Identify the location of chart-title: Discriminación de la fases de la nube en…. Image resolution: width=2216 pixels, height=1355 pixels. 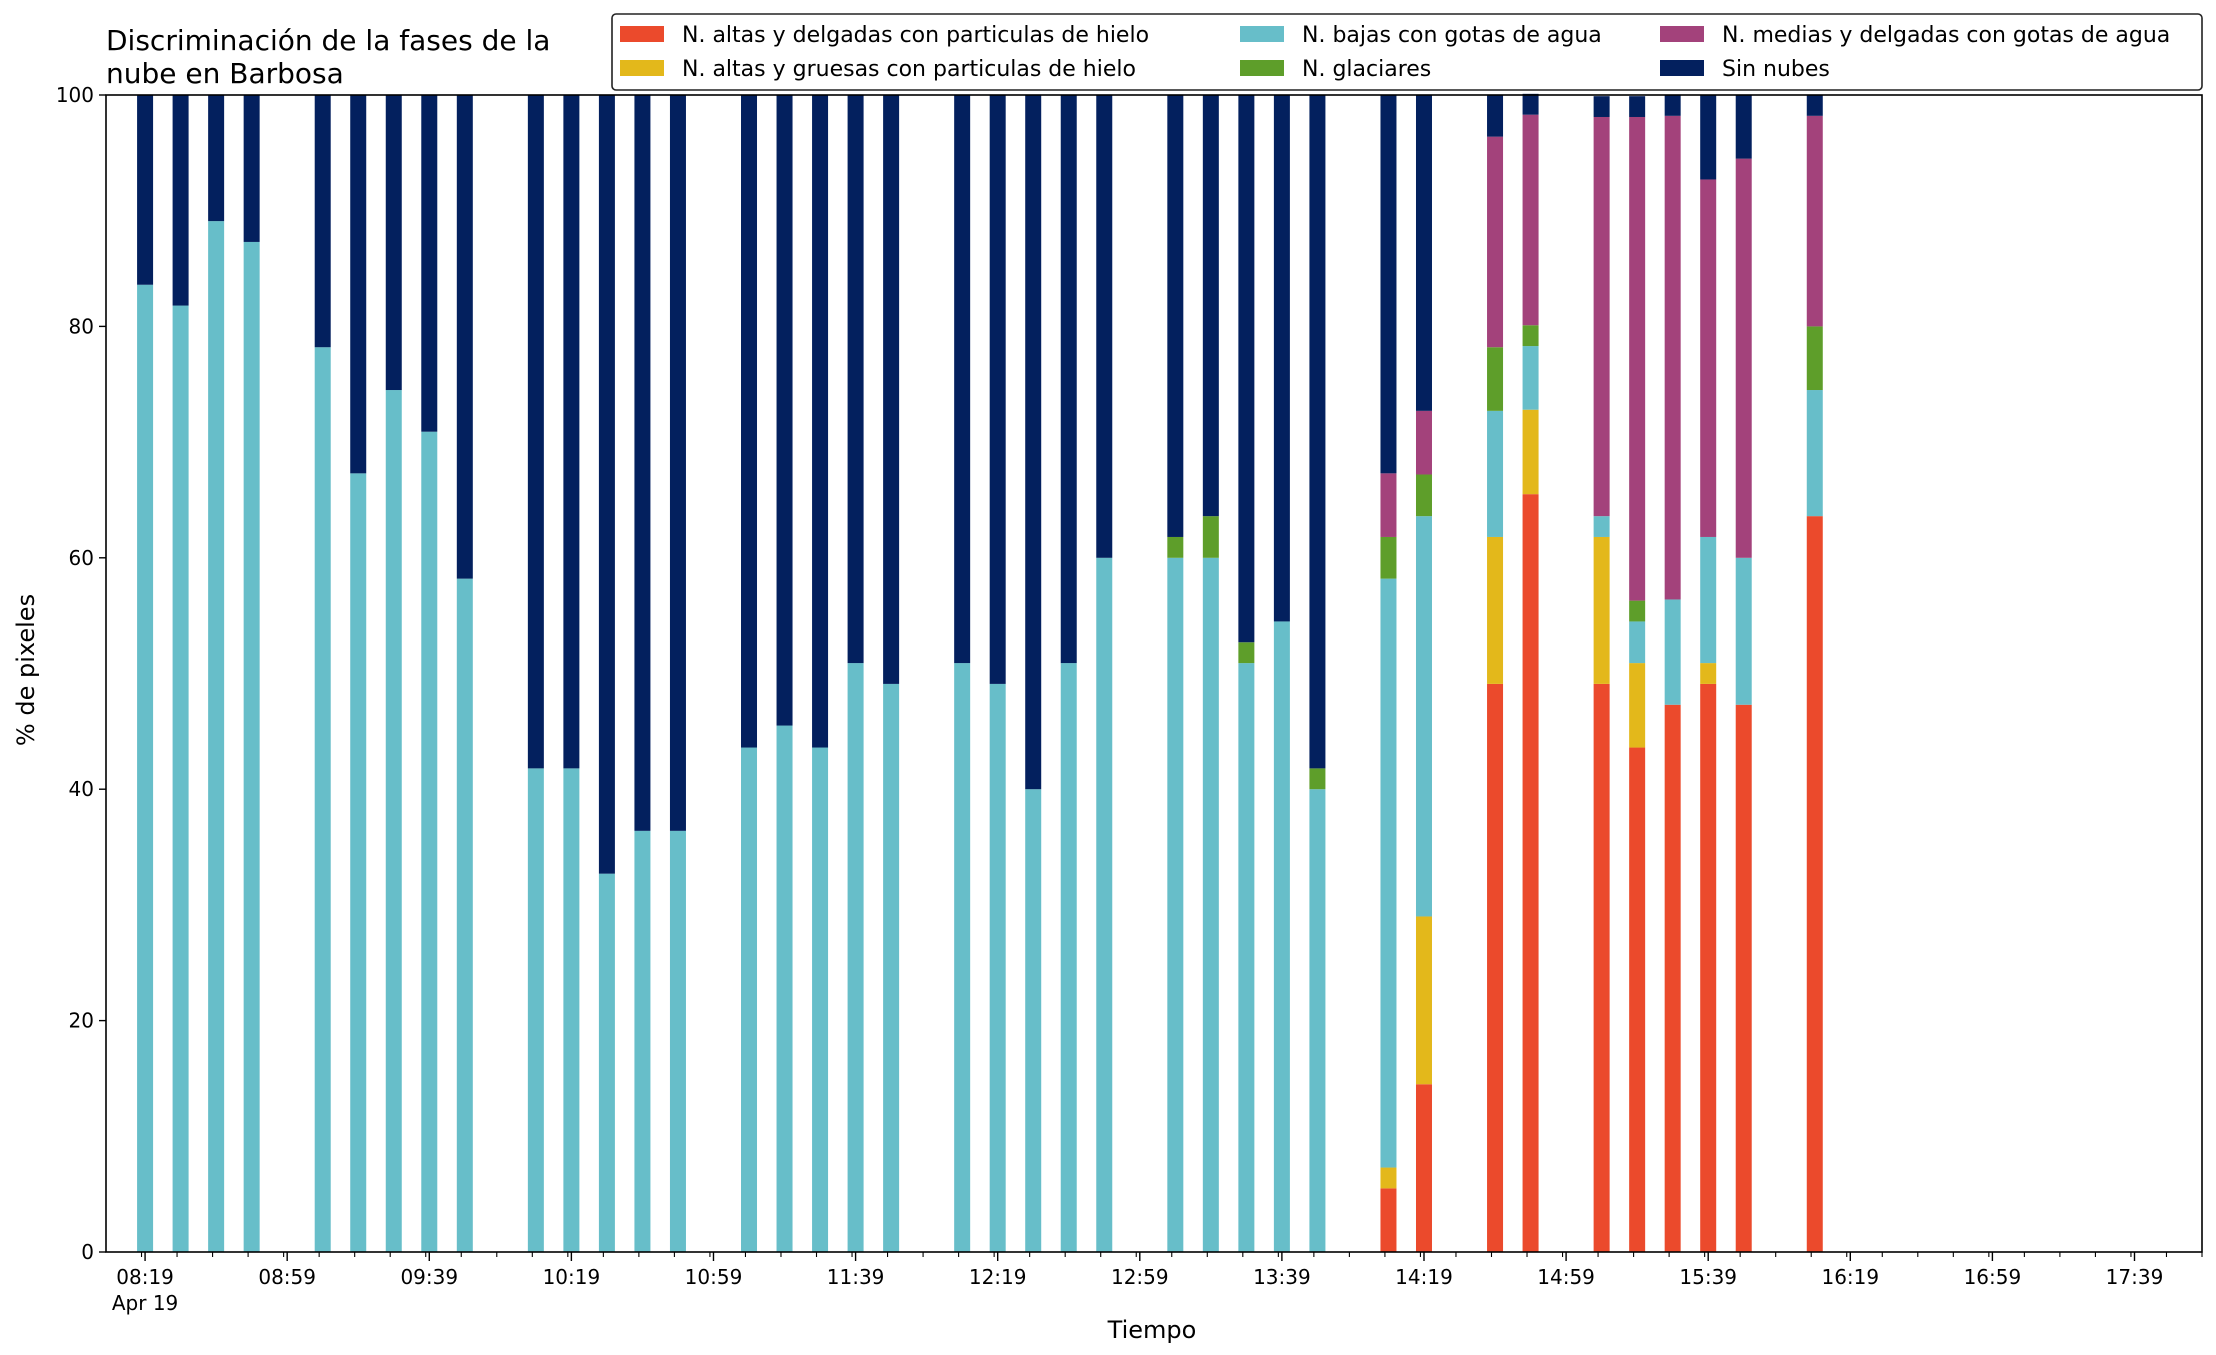
(328, 57).